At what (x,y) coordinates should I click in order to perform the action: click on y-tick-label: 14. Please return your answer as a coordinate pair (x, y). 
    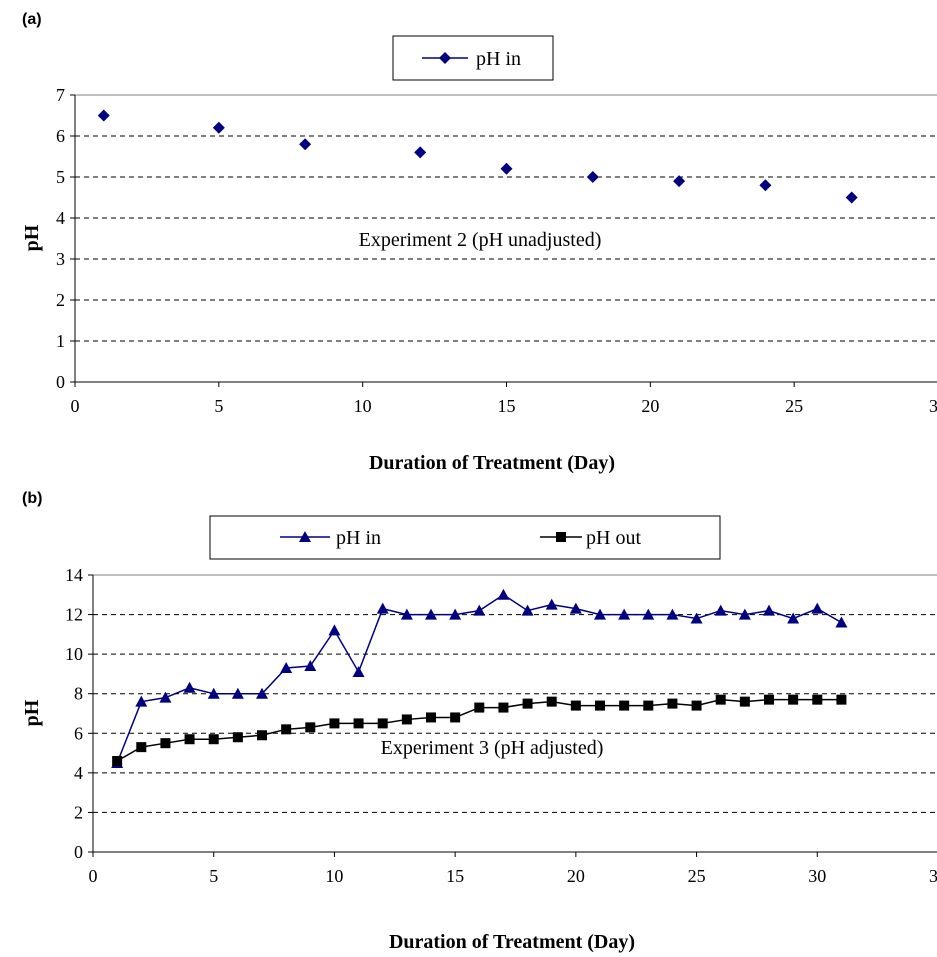
    Looking at the image, I should click on (74, 575).